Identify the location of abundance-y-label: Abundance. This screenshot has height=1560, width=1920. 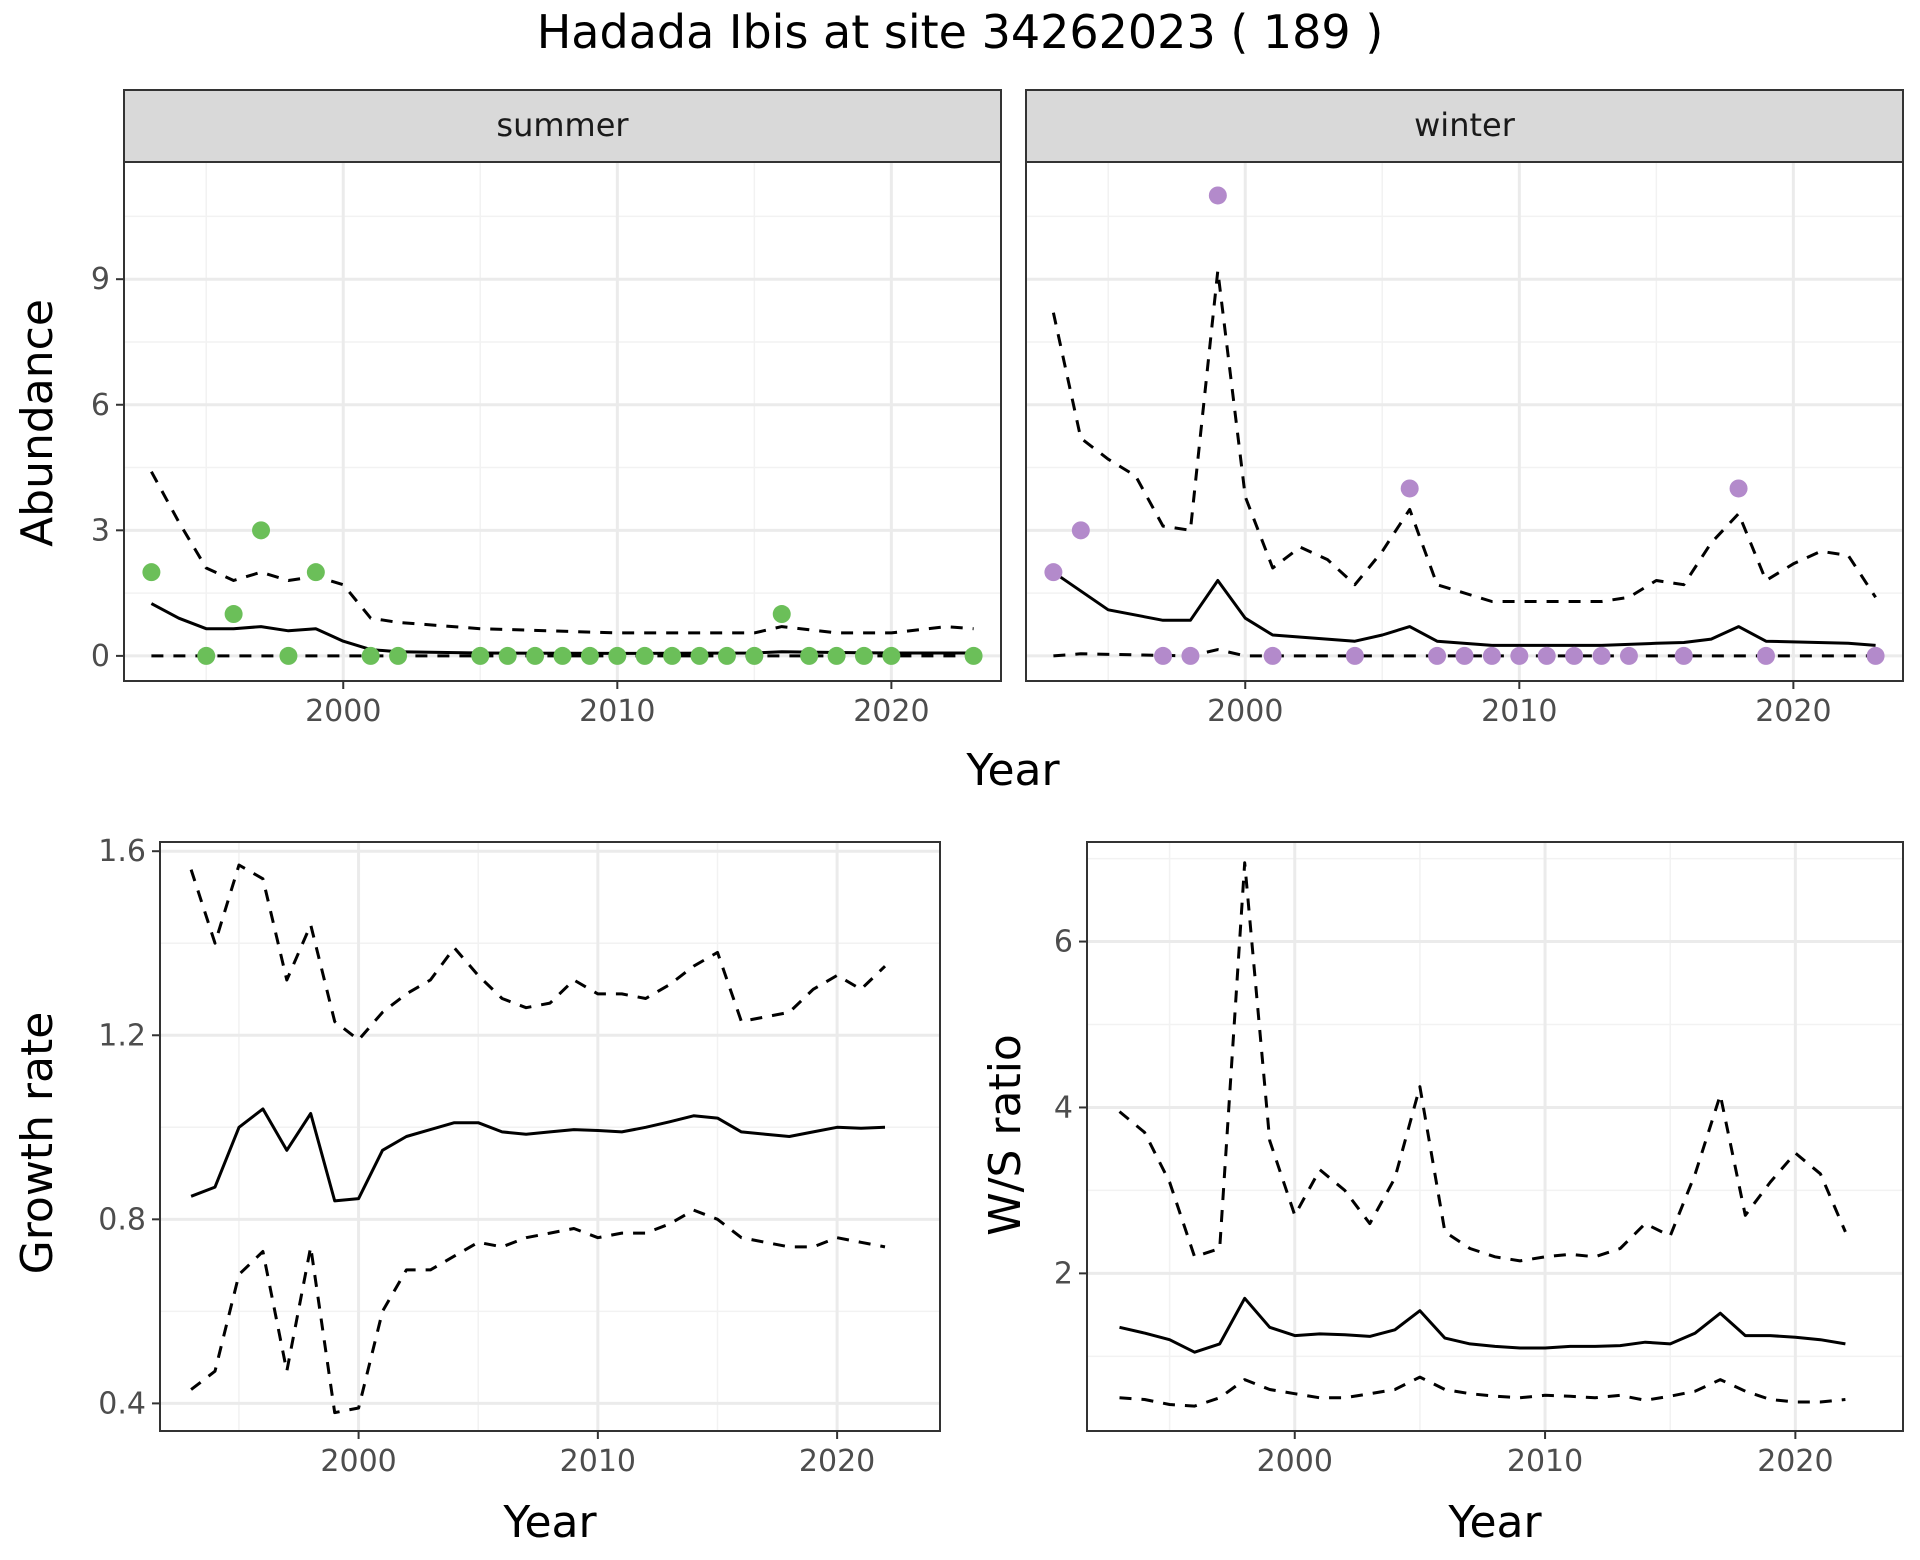
(37, 423).